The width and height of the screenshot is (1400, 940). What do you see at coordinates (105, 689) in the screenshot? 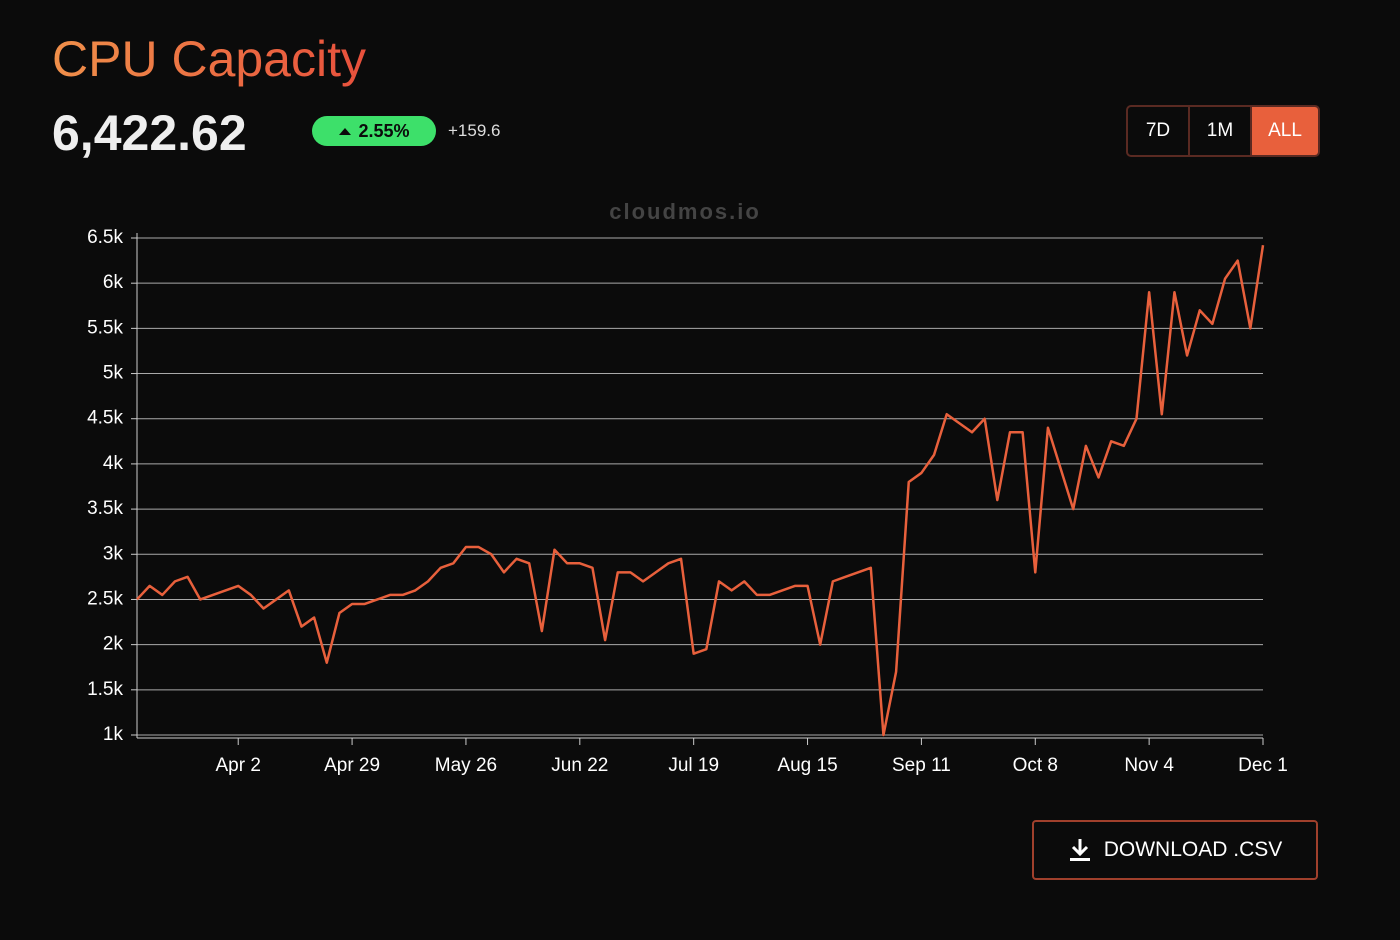
I see `y-tick-label: 1.5k` at bounding box center [105, 689].